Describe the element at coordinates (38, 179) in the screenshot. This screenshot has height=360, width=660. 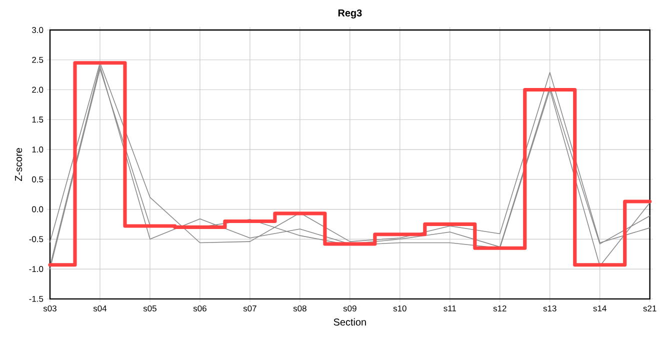
I see `y-tick-label: 0.5` at that location.